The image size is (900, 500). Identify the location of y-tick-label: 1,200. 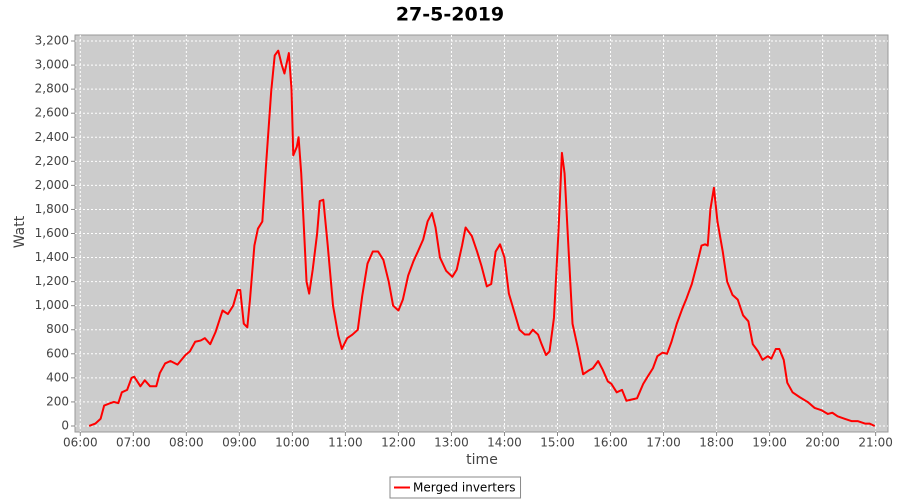
(52, 281).